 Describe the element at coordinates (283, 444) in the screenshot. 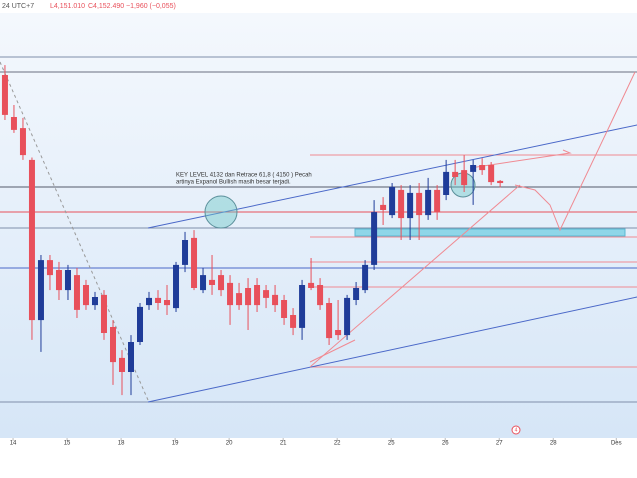

I see `x-tick-label: 21` at that location.